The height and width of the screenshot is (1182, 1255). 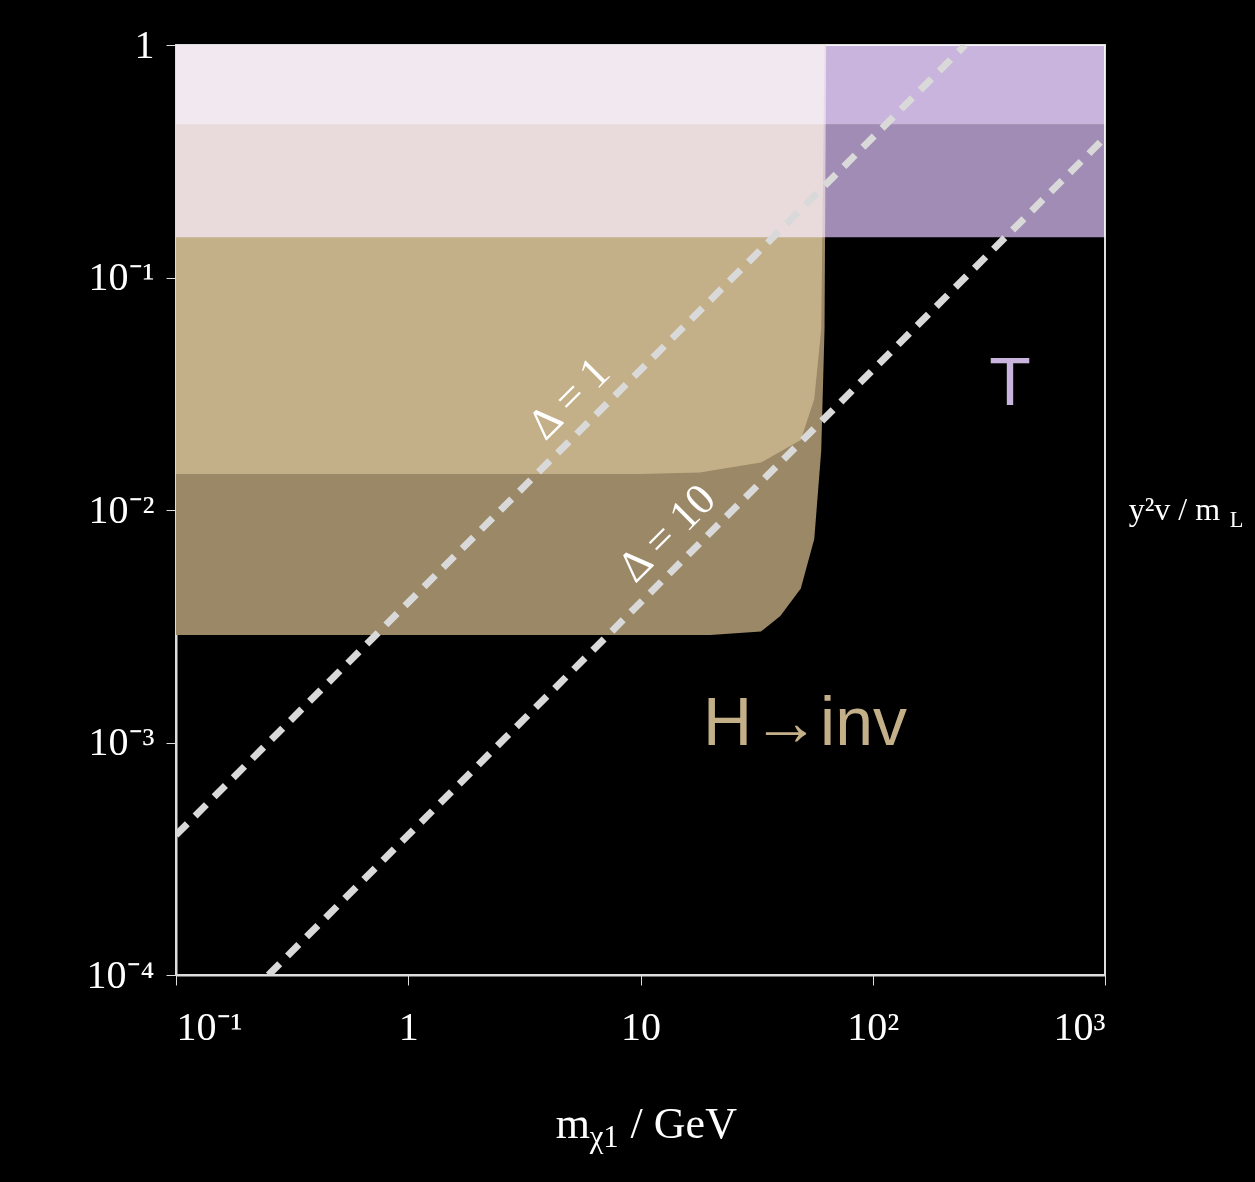 I want to click on y-tick-label: 10⁻², so click(x=121, y=509).